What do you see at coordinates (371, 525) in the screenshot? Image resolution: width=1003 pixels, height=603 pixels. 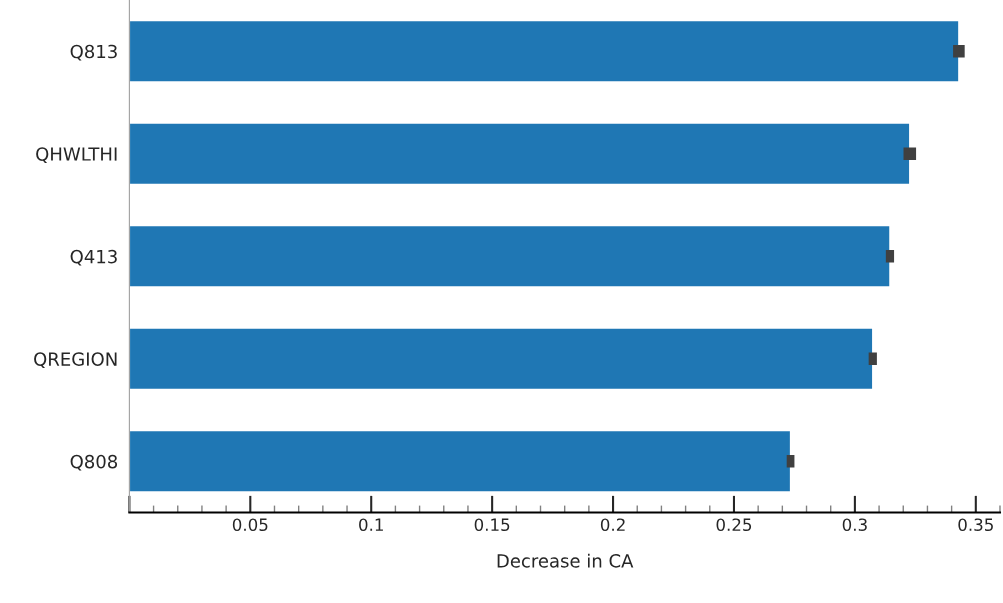 I see `x-tick-label: 0.1` at bounding box center [371, 525].